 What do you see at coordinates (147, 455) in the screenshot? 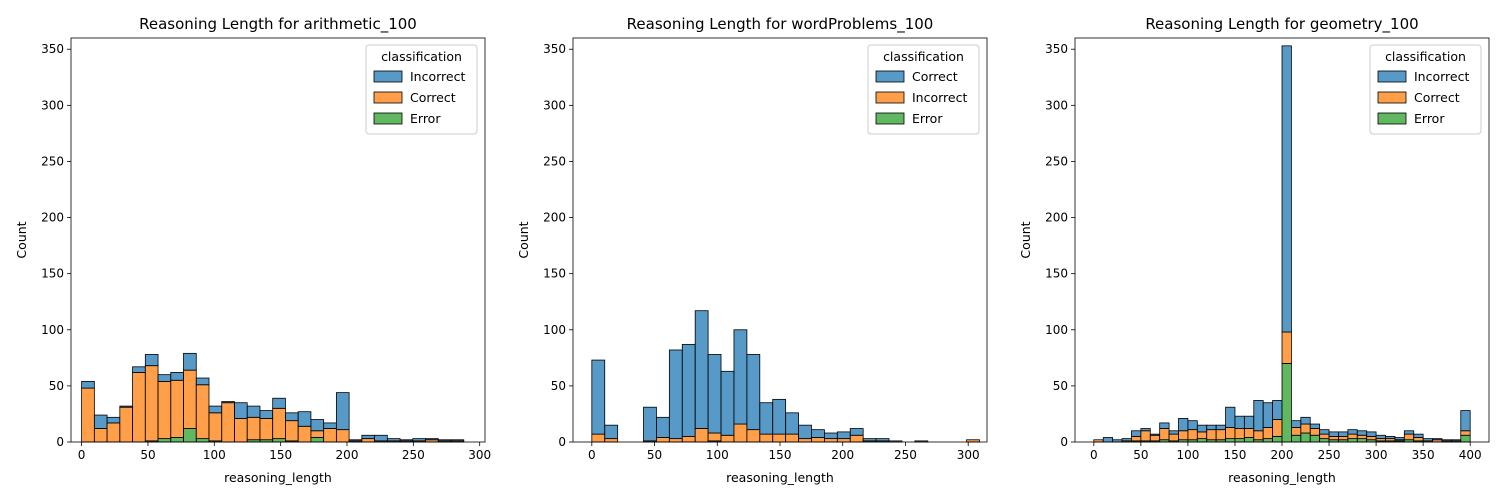
I see `x-tick-label: 50` at bounding box center [147, 455].